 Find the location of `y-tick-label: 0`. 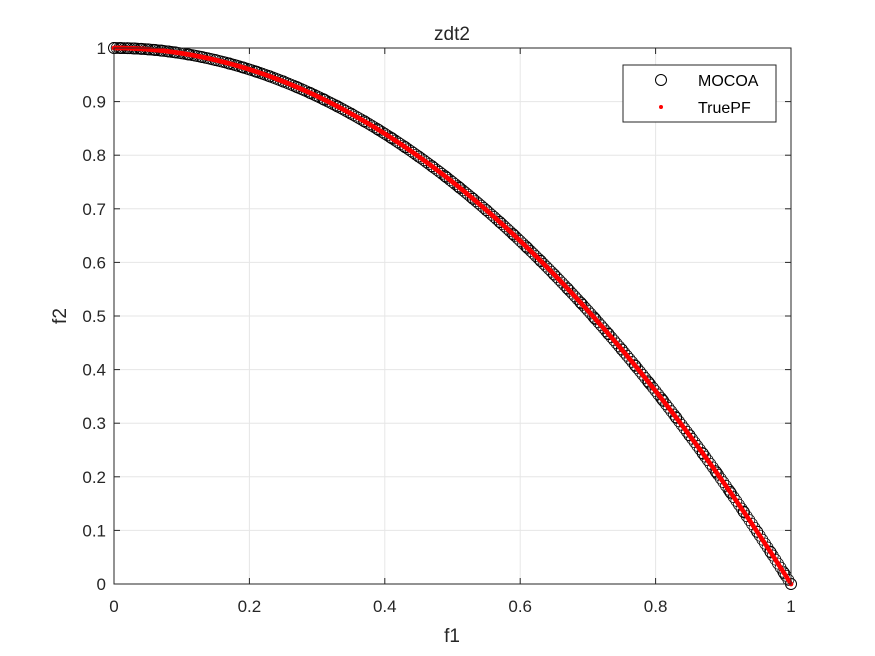

y-tick-label: 0 is located at coordinates (101, 584).